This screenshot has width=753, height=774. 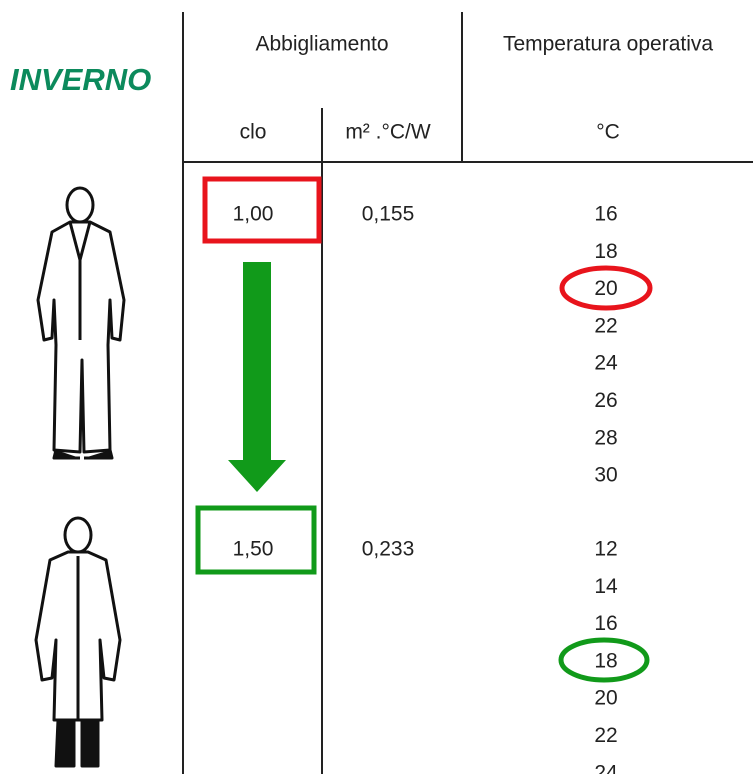 What do you see at coordinates (606, 586) in the screenshot?
I see `temperature: 14` at bounding box center [606, 586].